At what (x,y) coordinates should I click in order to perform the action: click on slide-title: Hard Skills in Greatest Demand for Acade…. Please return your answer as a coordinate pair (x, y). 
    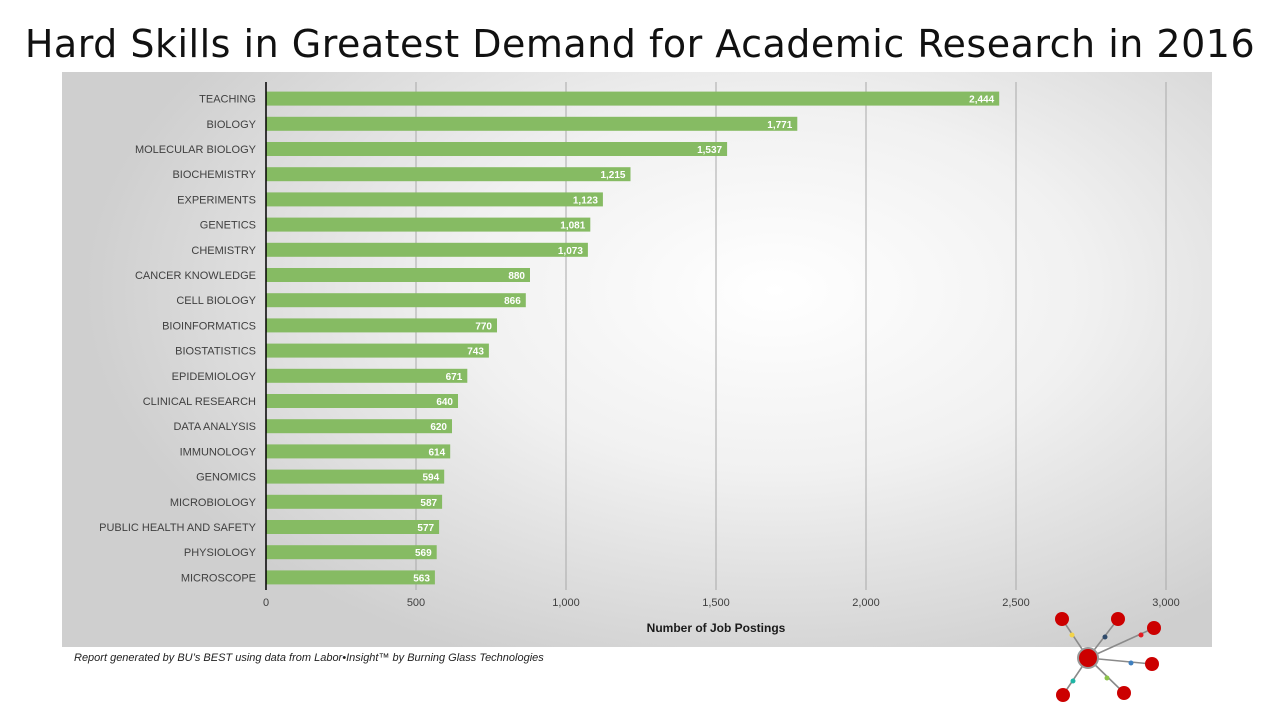
    Looking at the image, I should click on (640, 44).